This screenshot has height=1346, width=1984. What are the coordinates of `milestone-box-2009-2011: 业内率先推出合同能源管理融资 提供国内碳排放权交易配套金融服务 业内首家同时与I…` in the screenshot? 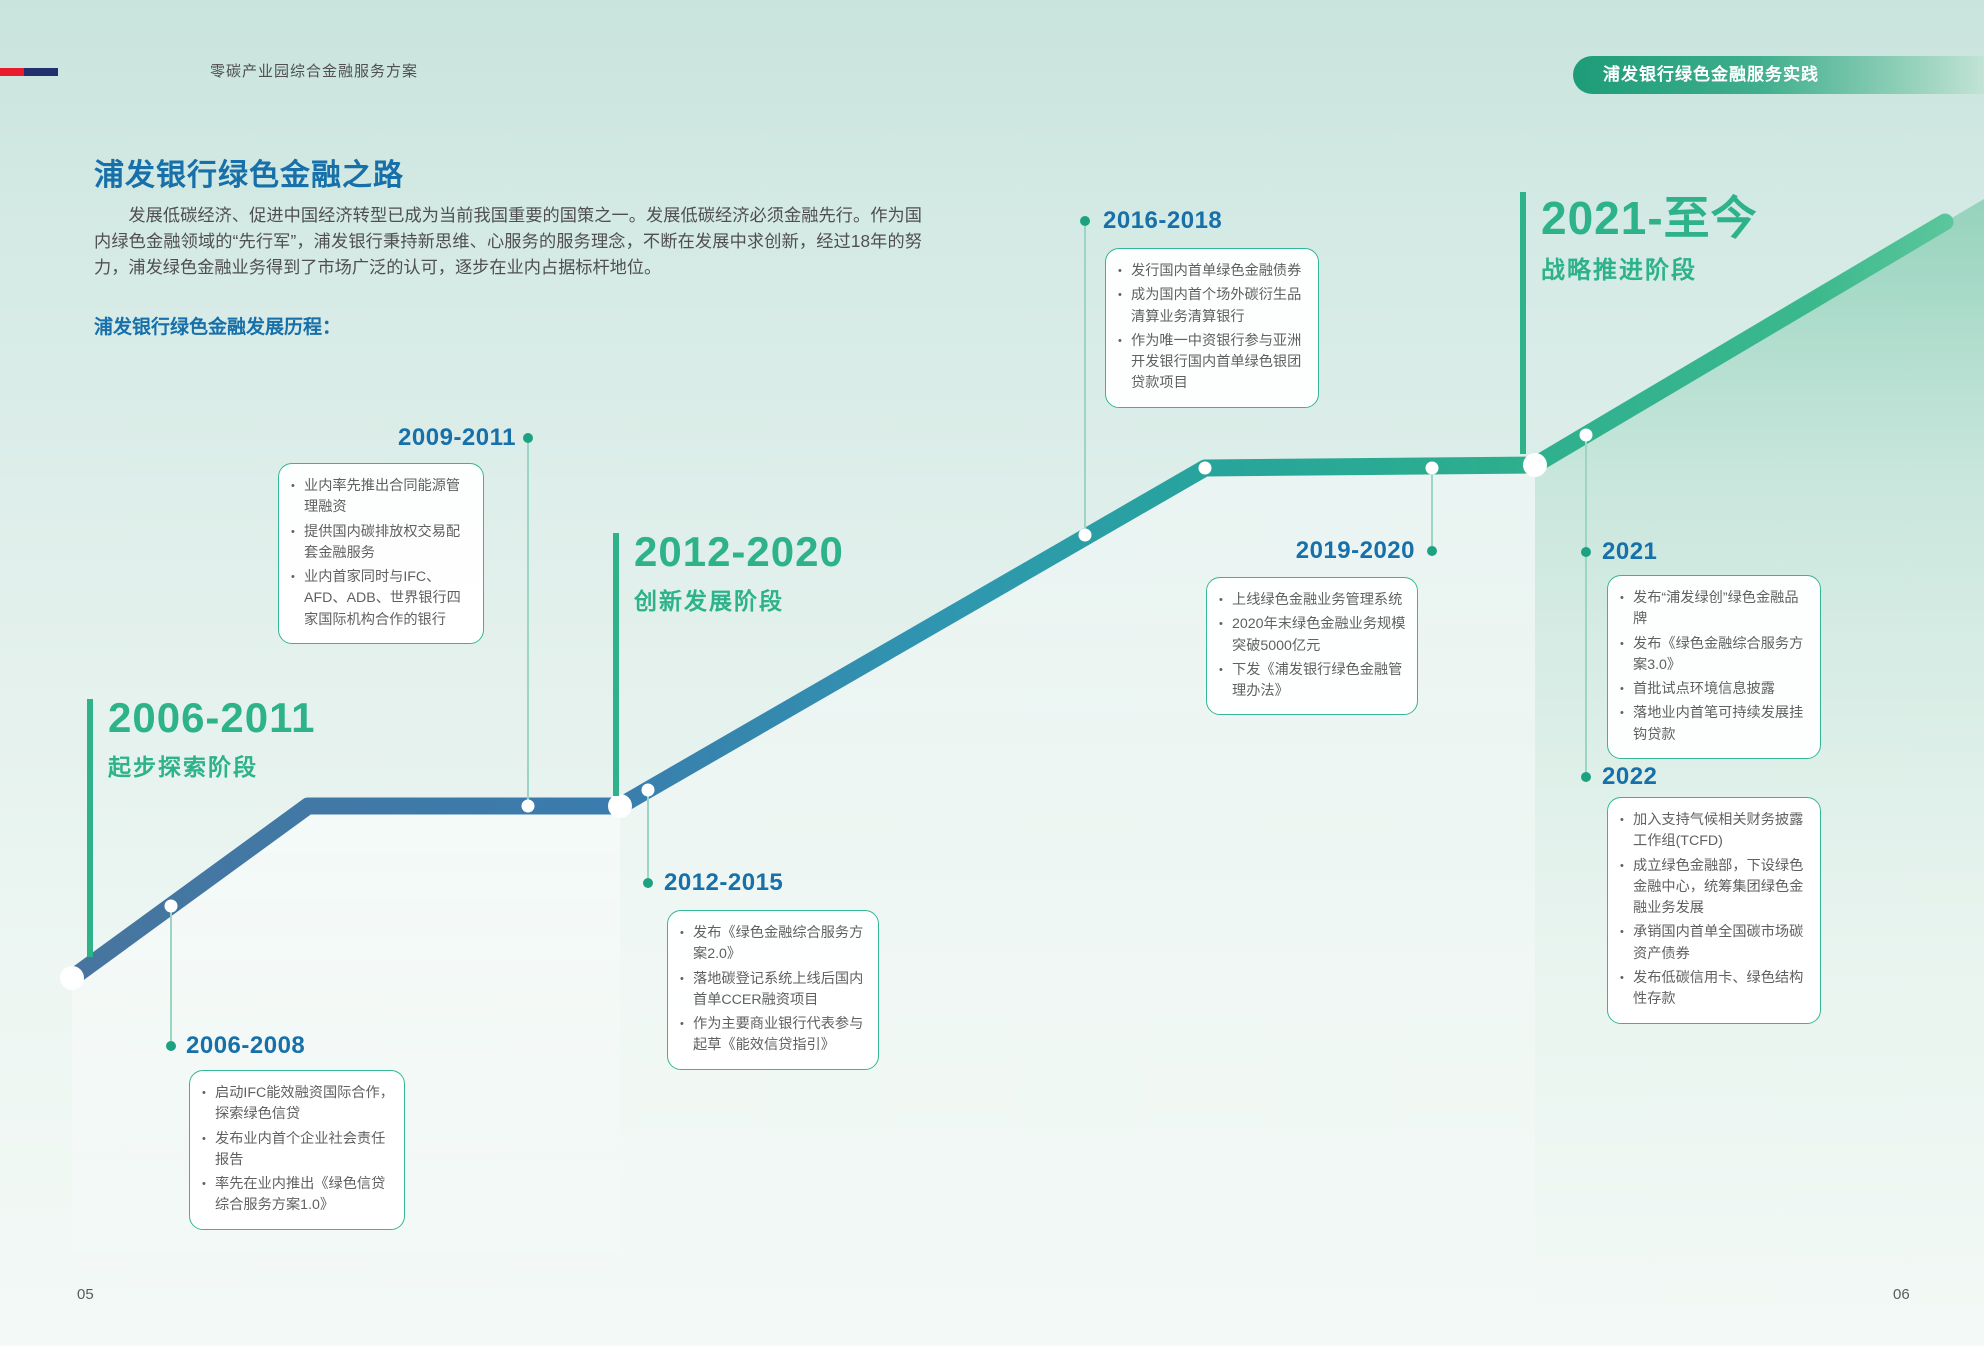 It's located at (381, 554).